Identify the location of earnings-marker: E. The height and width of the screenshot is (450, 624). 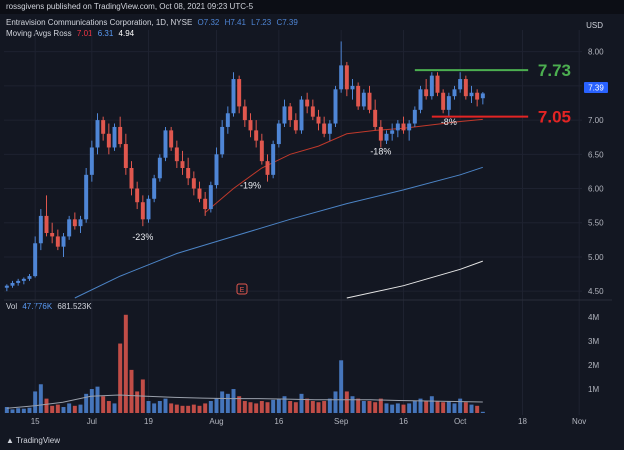
(242, 289).